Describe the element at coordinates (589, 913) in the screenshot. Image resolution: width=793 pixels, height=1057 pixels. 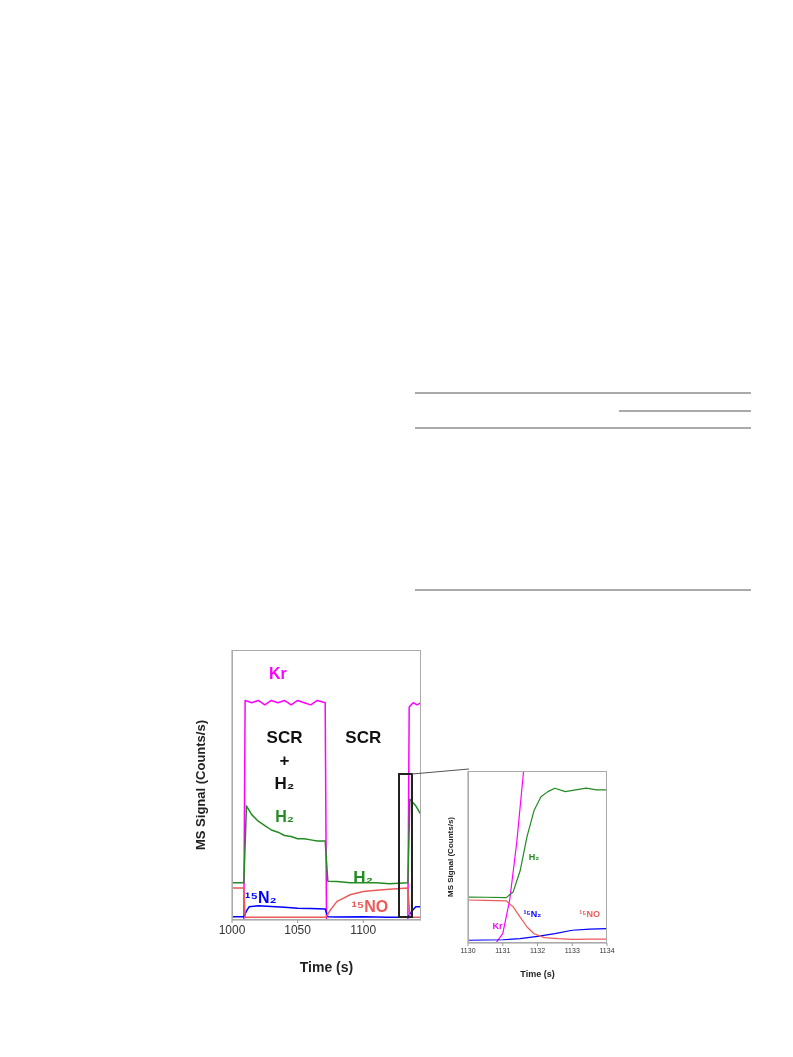
I see `text: ¹⁵NO` at that location.